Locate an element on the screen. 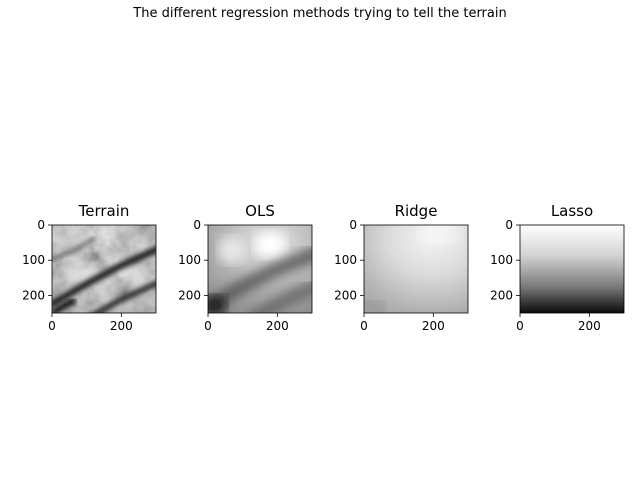 Image resolution: width=640 pixels, height=480 pixels. ridge-ytick-label-1: 100 is located at coordinates (345, 260).